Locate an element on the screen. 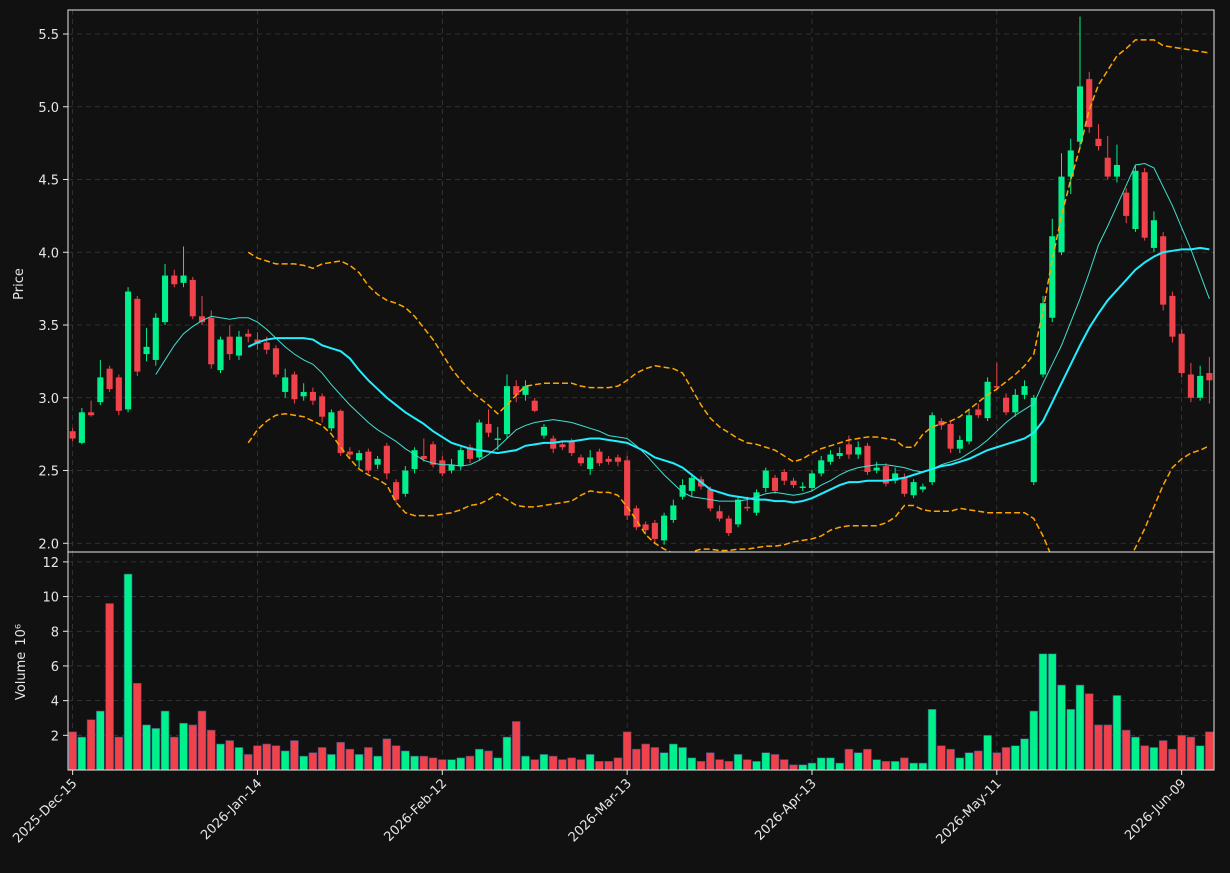 Image resolution: width=1230 pixels, height=873 pixels. y-tick-label: 3.5 is located at coordinates (48, 326).